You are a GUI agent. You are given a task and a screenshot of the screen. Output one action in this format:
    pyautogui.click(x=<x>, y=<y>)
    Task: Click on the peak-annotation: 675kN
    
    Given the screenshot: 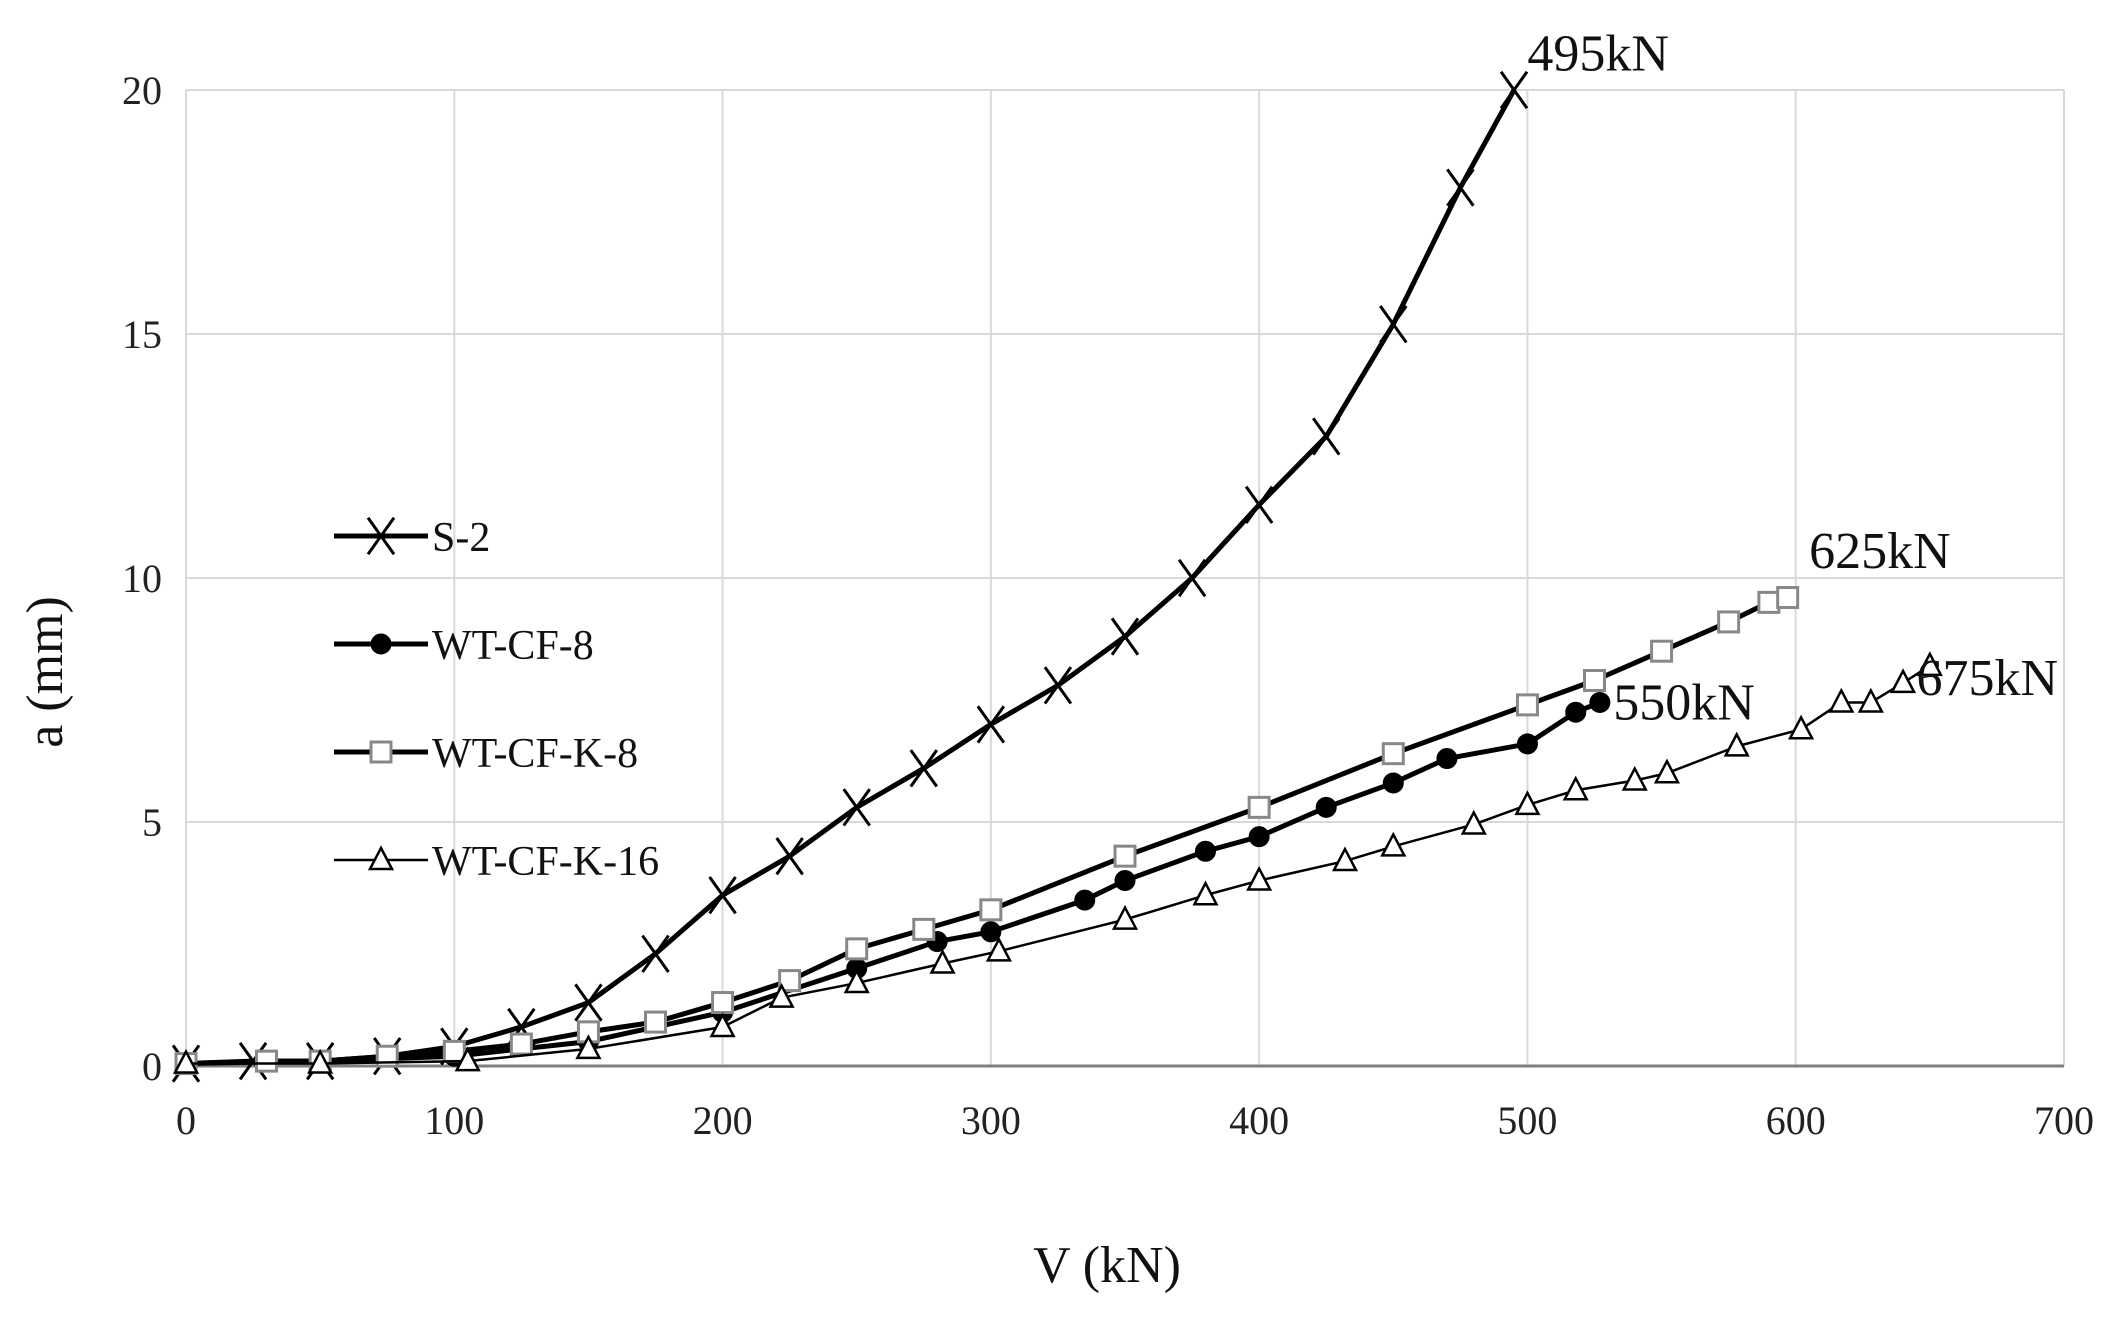 What is the action you would take?
    pyautogui.click(x=1987, y=678)
    